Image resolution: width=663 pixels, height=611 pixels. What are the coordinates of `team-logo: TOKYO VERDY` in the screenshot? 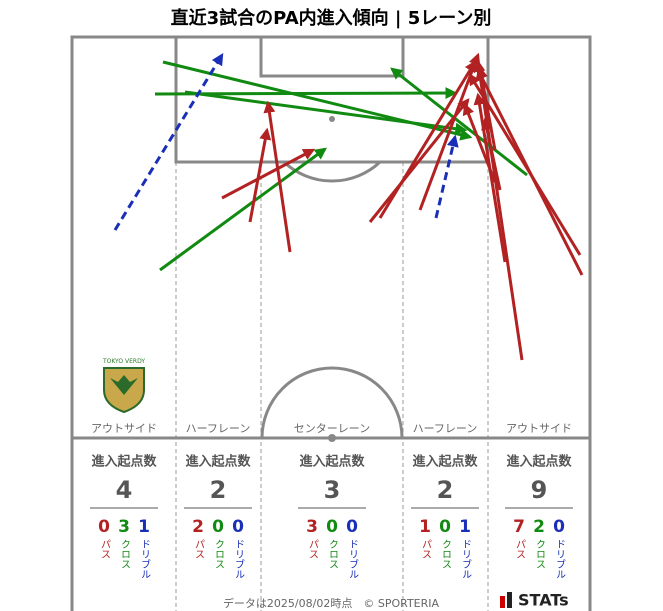 It's located at (123, 386).